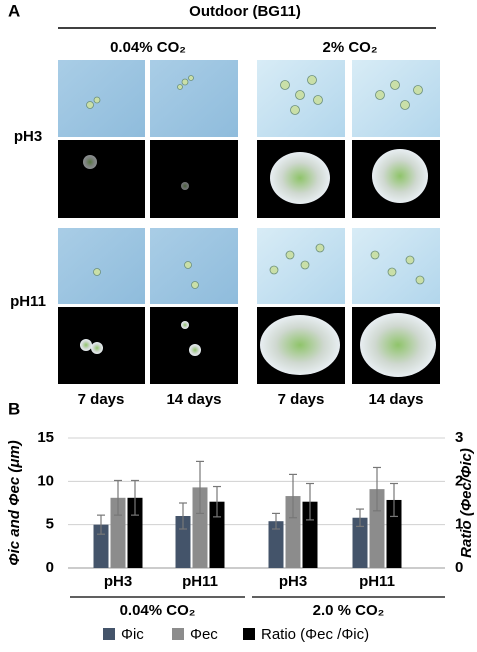 The height and width of the screenshot is (652, 477). I want to click on panel-label: A, so click(14, 10).